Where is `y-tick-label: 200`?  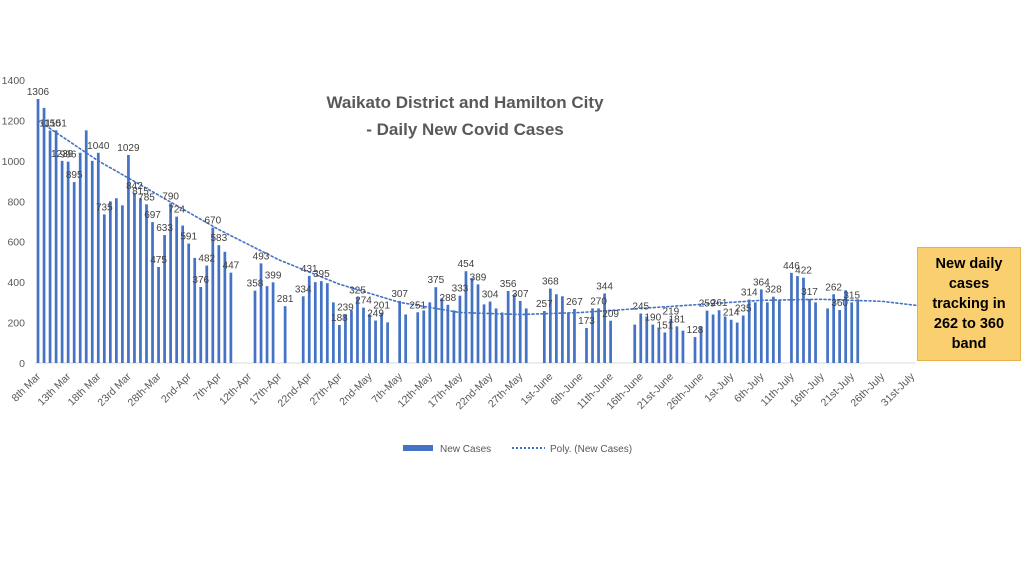
y-tick-label: 200 is located at coordinates (16, 324).